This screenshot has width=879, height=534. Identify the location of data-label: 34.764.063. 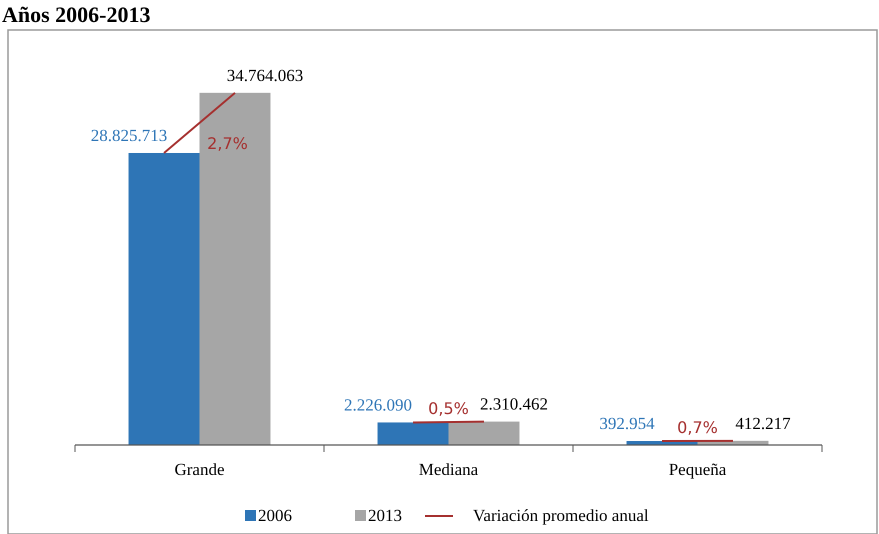
(265, 75).